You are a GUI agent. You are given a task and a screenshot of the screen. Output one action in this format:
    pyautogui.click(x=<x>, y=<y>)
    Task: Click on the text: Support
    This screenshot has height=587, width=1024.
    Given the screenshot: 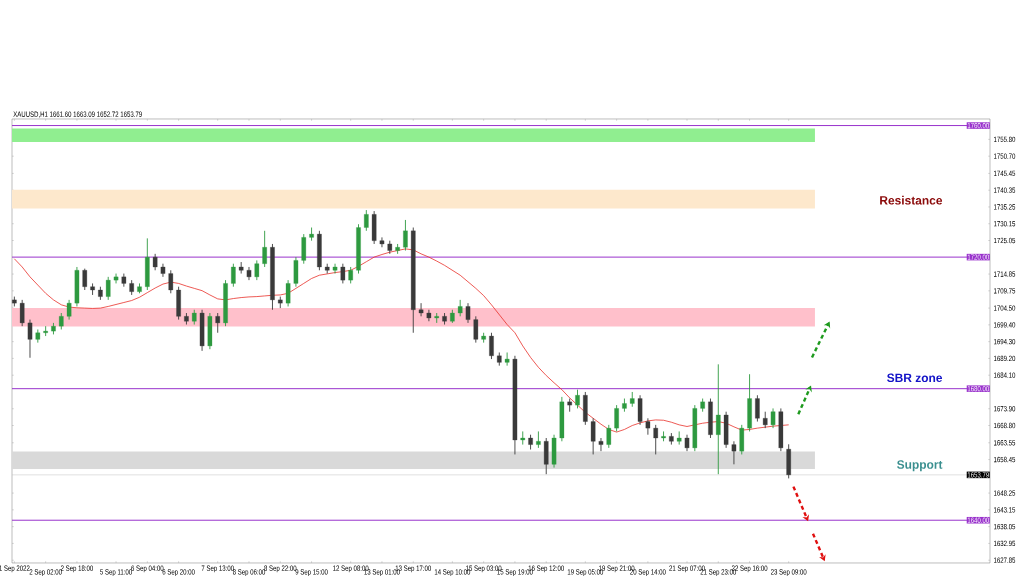 What is the action you would take?
    pyautogui.click(x=920, y=466)
    